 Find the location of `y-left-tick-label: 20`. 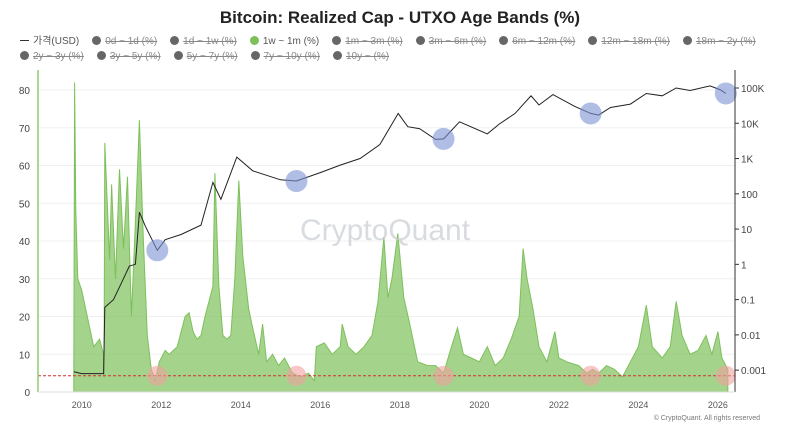

y-left-tick-label: 20 is located at coordinates (25, 318).